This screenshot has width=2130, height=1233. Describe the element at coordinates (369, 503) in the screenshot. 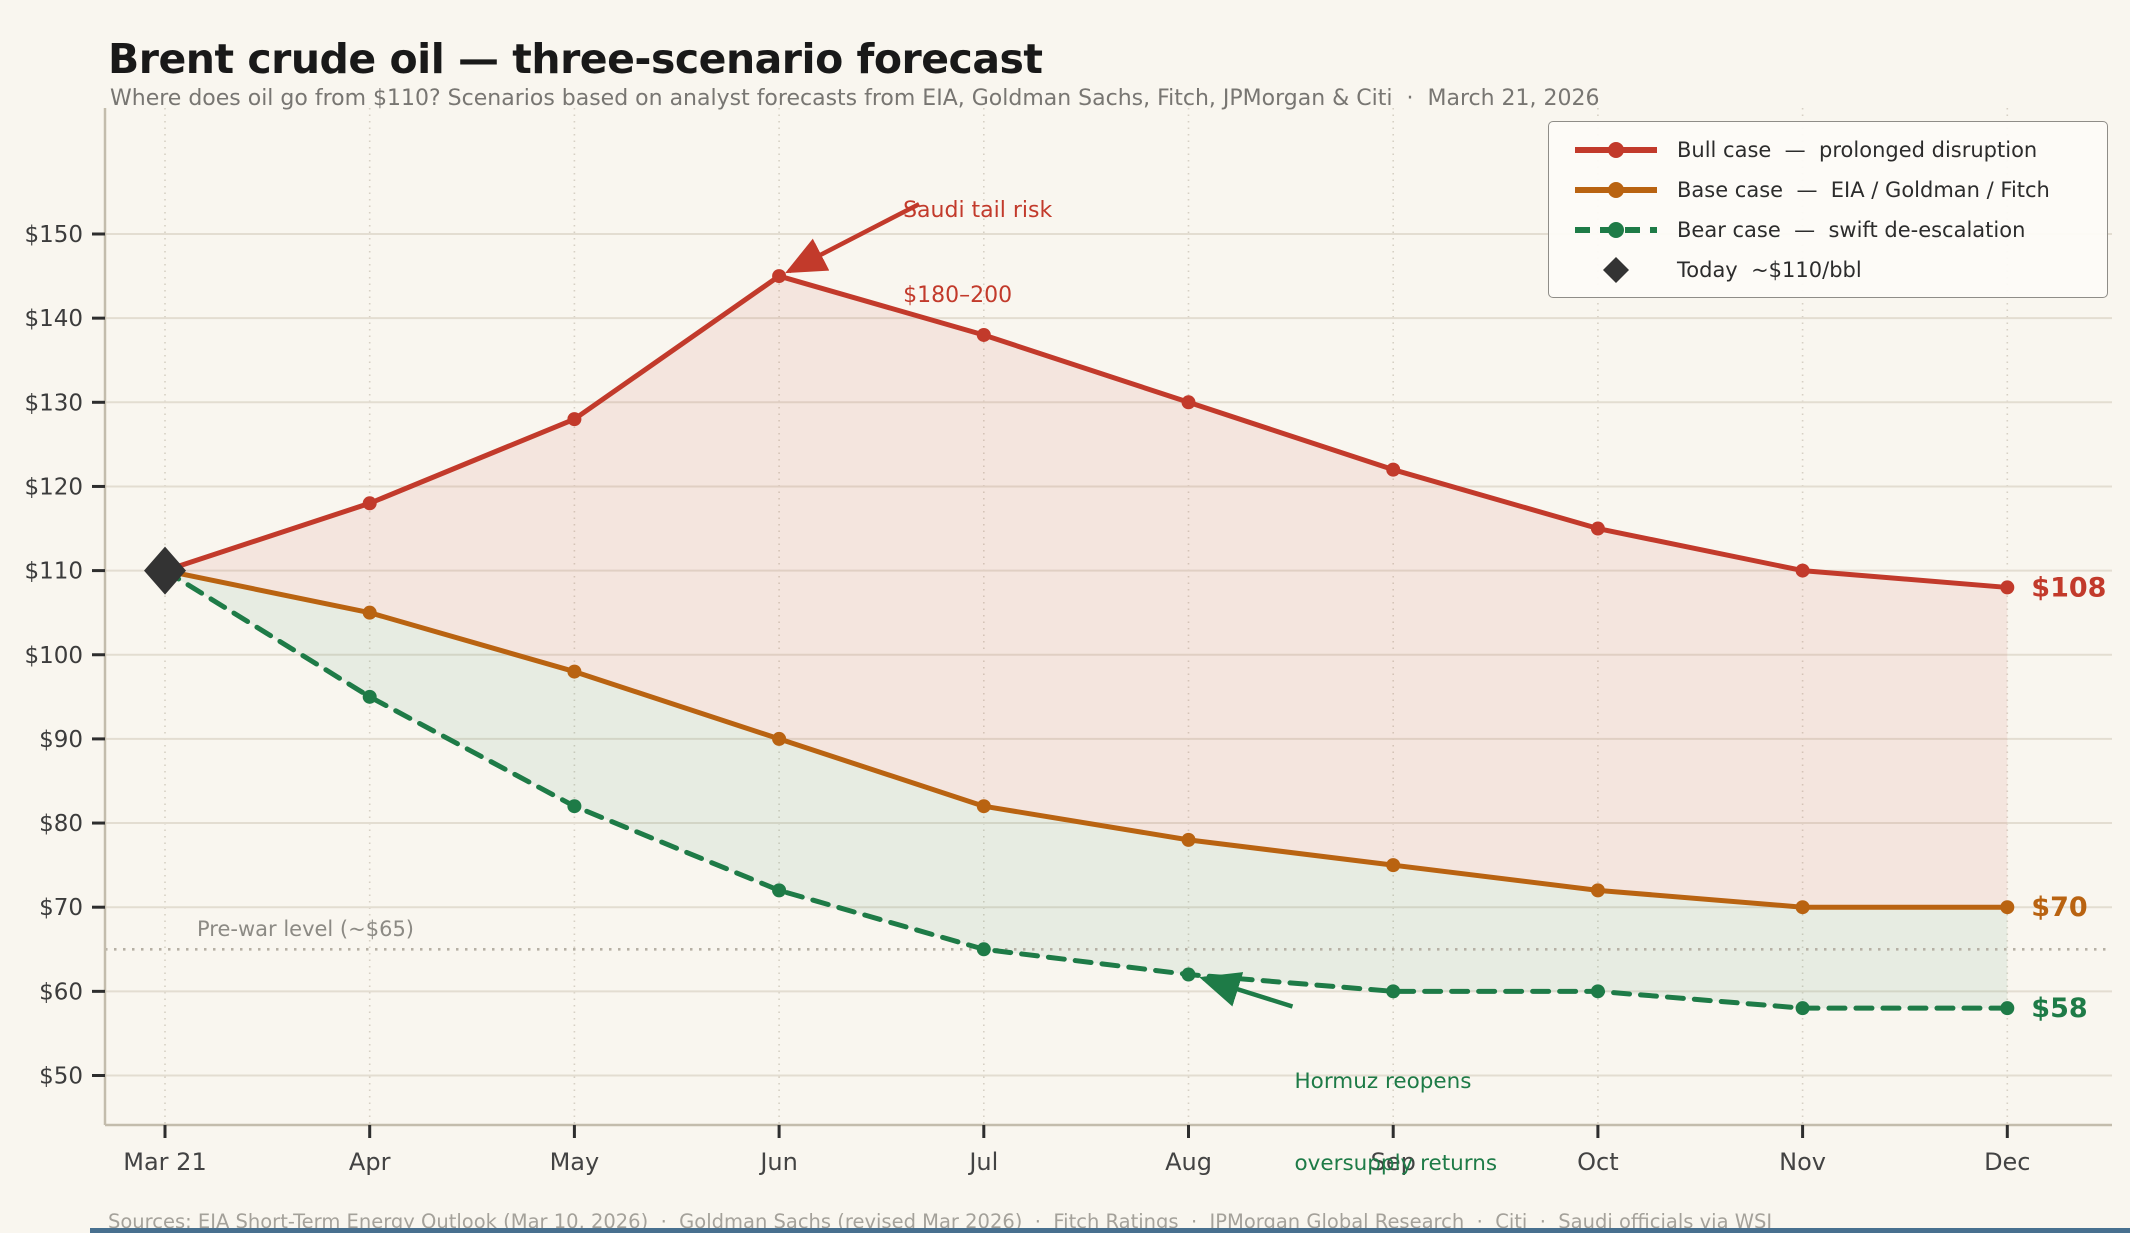

I see `data-point-bull-Apr` at that location.